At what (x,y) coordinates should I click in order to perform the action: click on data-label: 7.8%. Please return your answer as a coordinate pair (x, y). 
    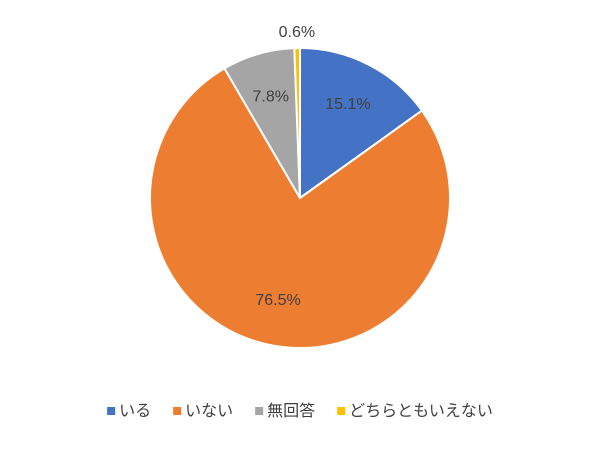
    Looking at the image, I should click on (270, 96).